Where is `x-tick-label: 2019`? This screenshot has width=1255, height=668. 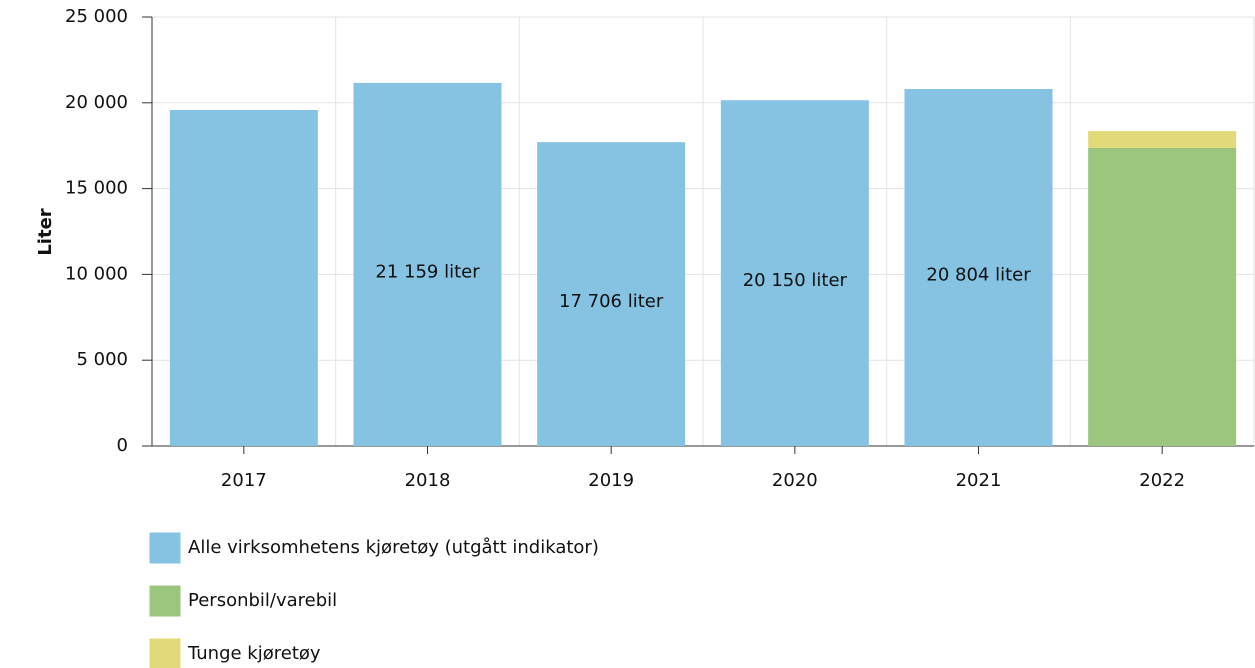
x-tick-label: 2019 is located at coordinates (611, 480).